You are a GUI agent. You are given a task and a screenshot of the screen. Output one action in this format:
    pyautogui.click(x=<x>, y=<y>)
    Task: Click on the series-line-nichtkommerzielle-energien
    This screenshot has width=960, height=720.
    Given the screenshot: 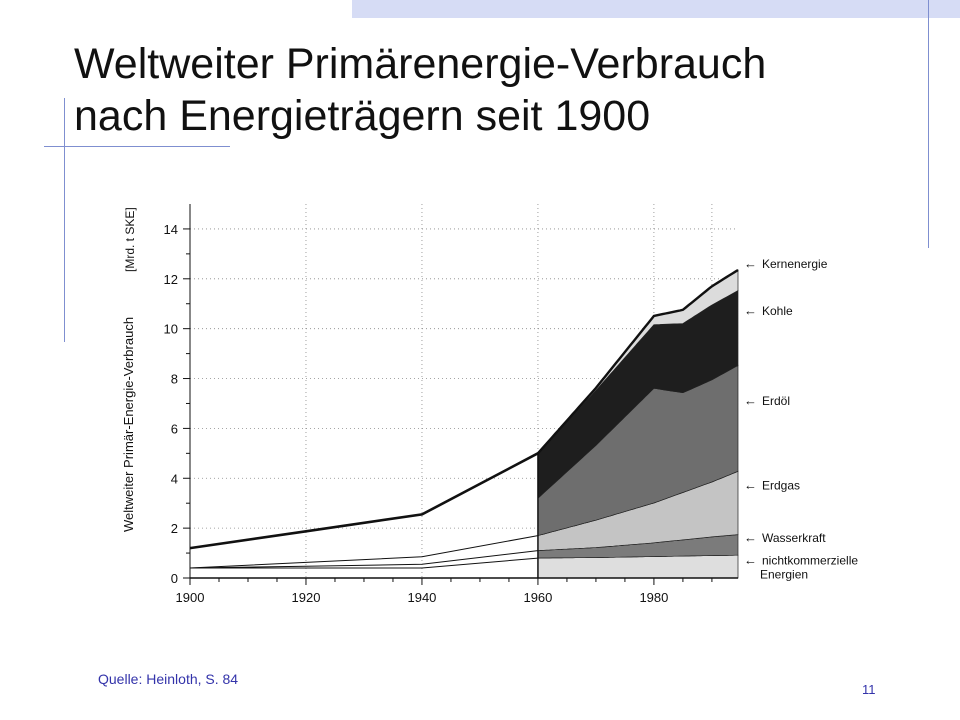 What is the action you would take?
    pyautogui.click(x=364, y=563)
    